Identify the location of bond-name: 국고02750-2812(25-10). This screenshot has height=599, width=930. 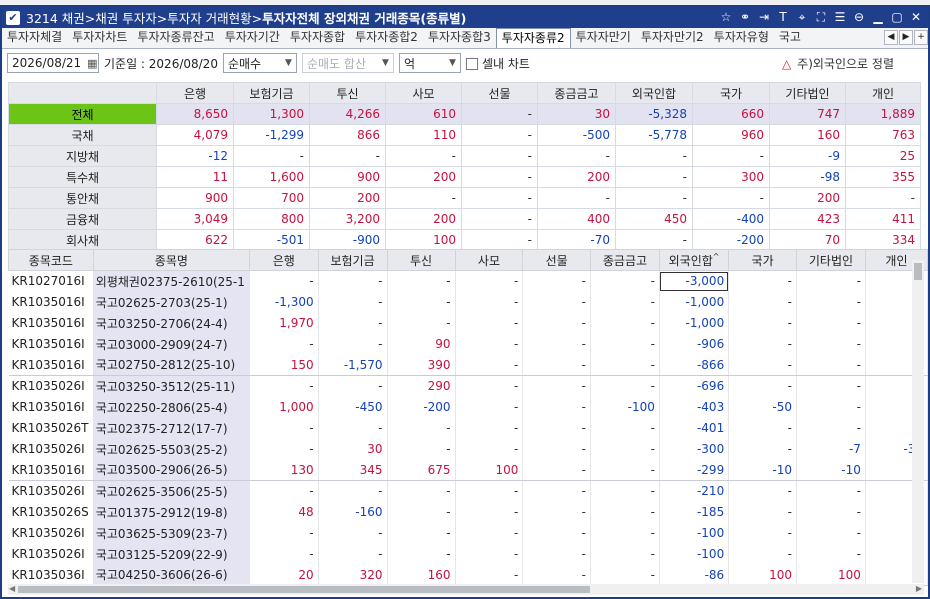
(171, 365).